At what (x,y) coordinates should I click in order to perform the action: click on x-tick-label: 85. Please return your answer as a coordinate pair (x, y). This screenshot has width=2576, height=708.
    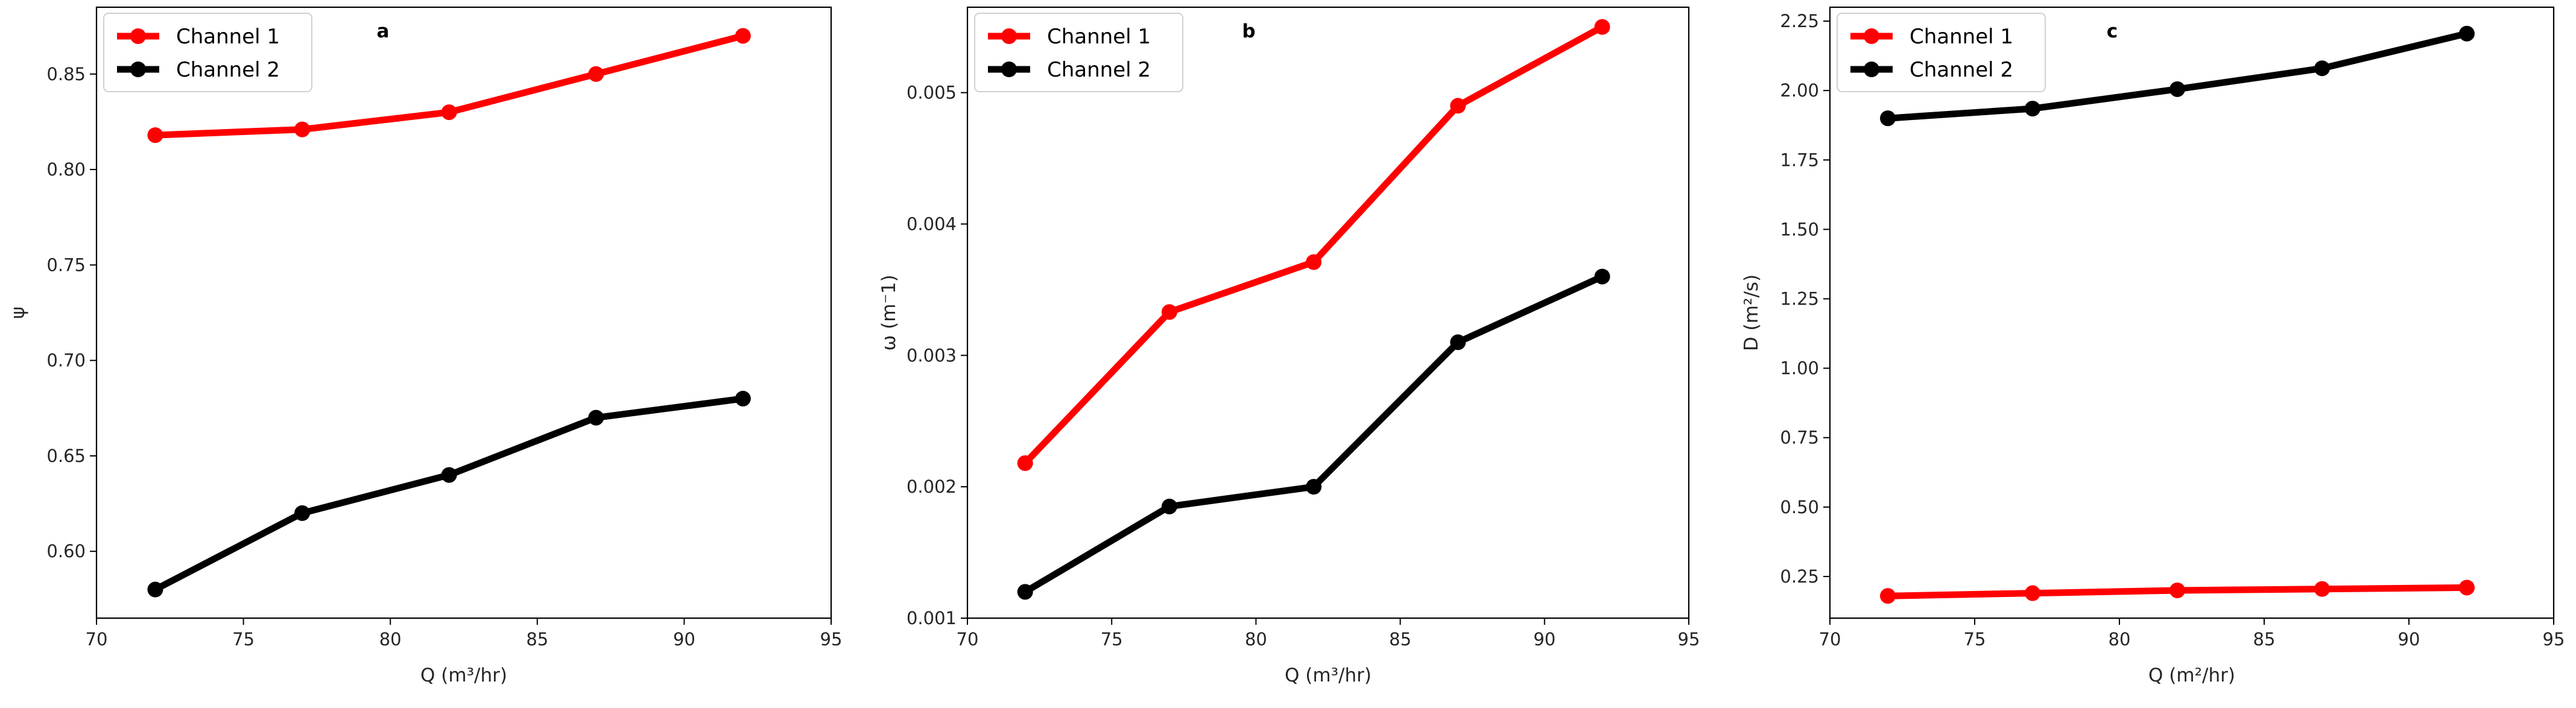
    Looking at the image, I should click on (537, 639).